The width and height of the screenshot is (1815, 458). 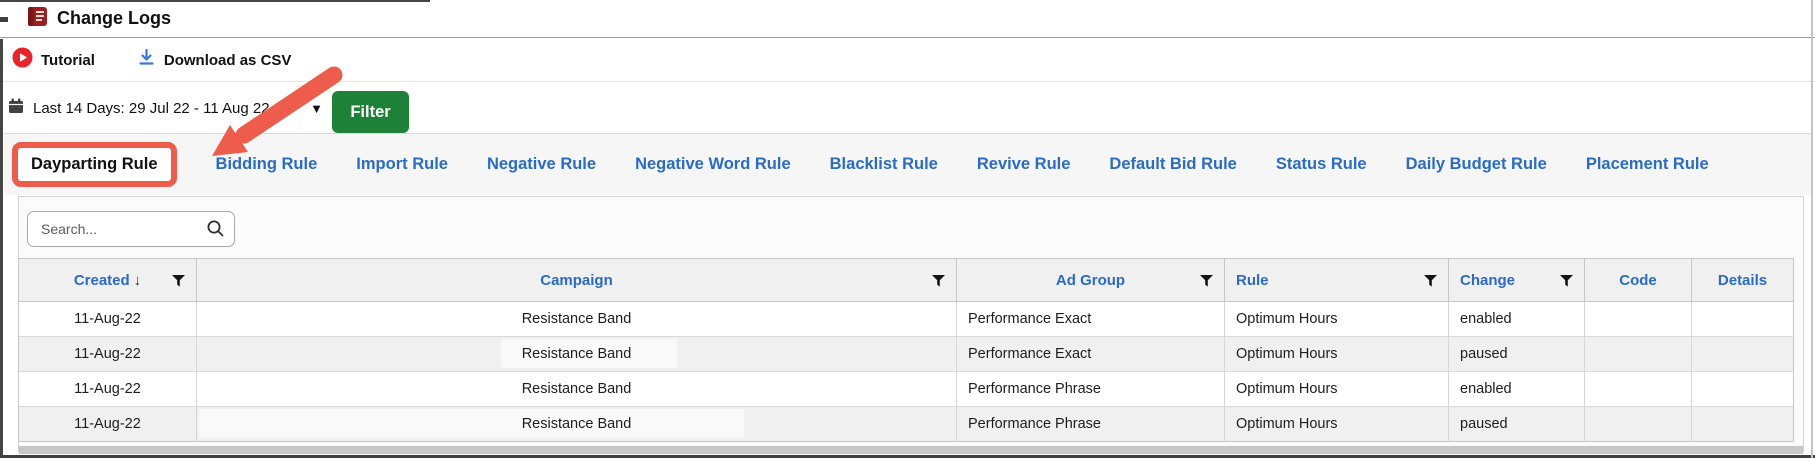 What do you see at coordinates (402, 164) in the screenshot?
I see `tab-import-rule: Import Rule` at bounding box center [402, 164].